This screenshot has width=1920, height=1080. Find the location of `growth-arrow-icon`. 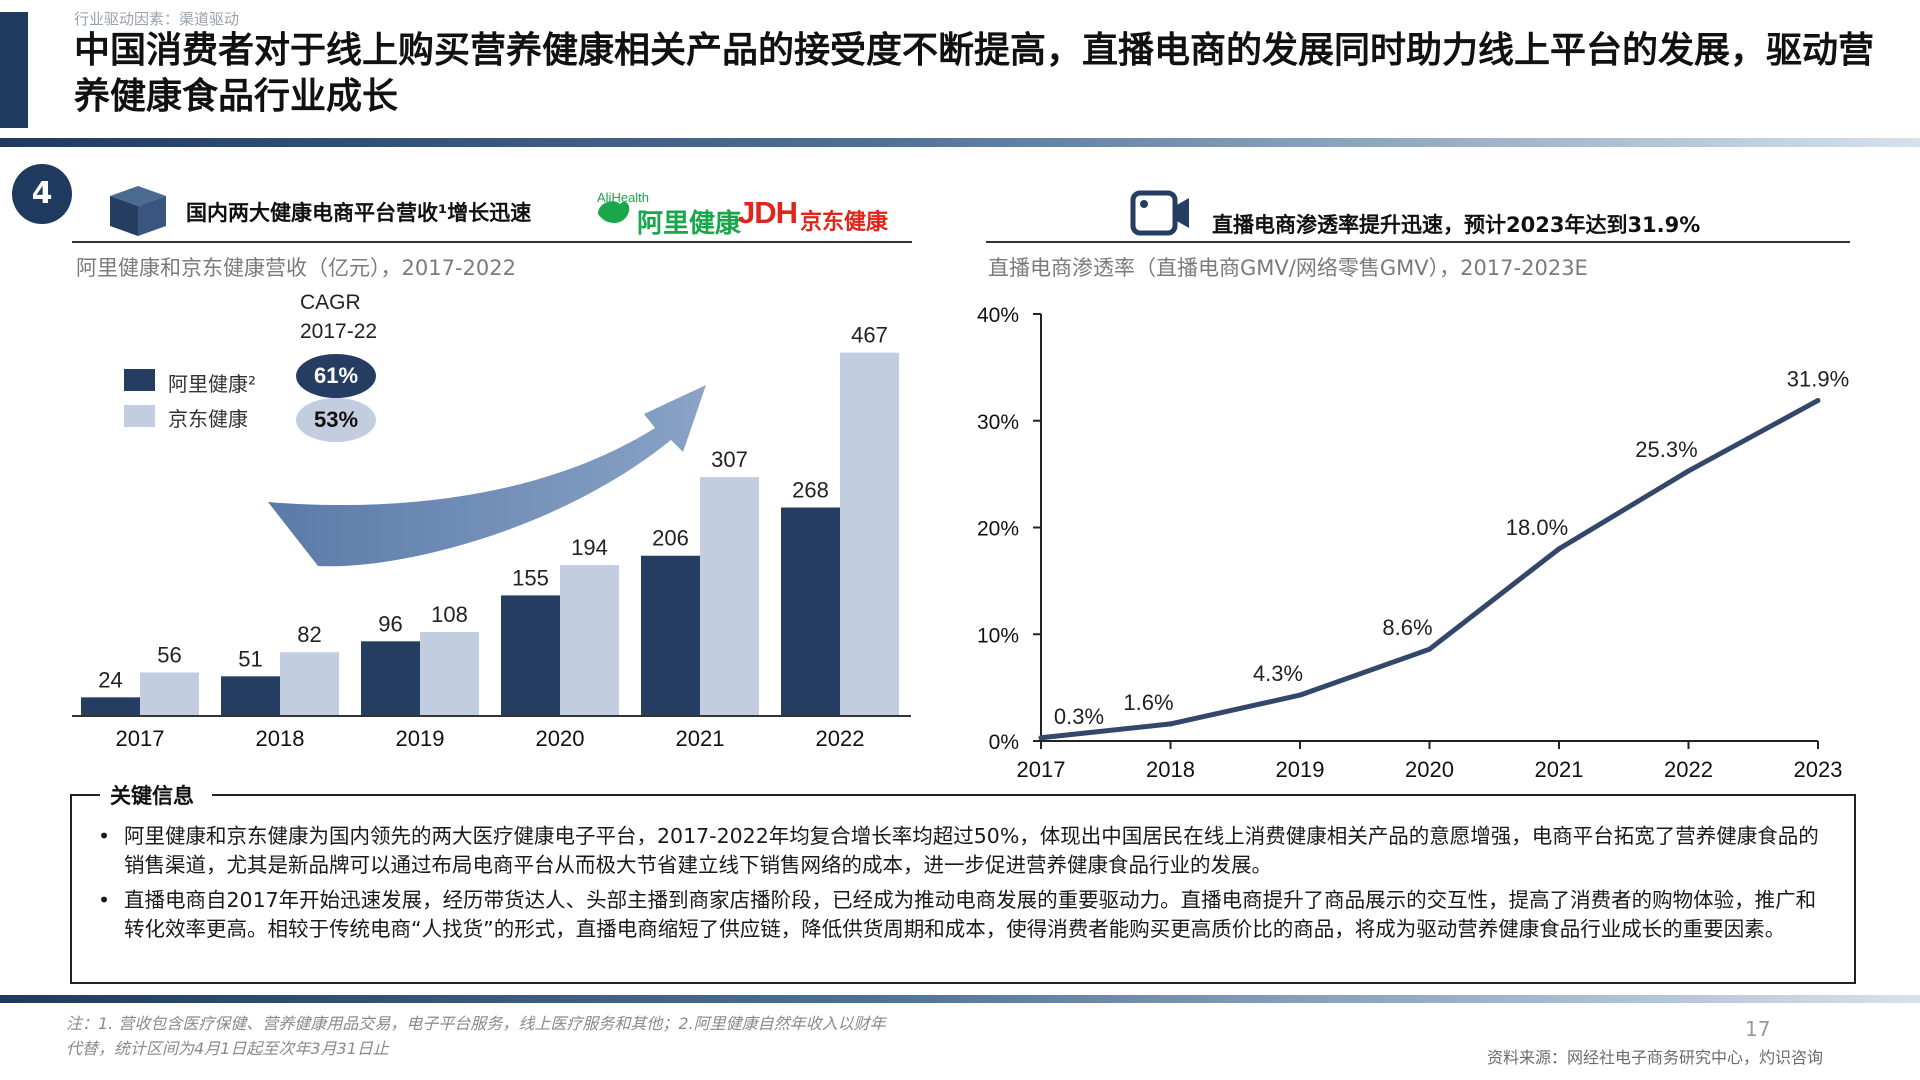

growth-arrow-icon is located at coordinates (487, 476).